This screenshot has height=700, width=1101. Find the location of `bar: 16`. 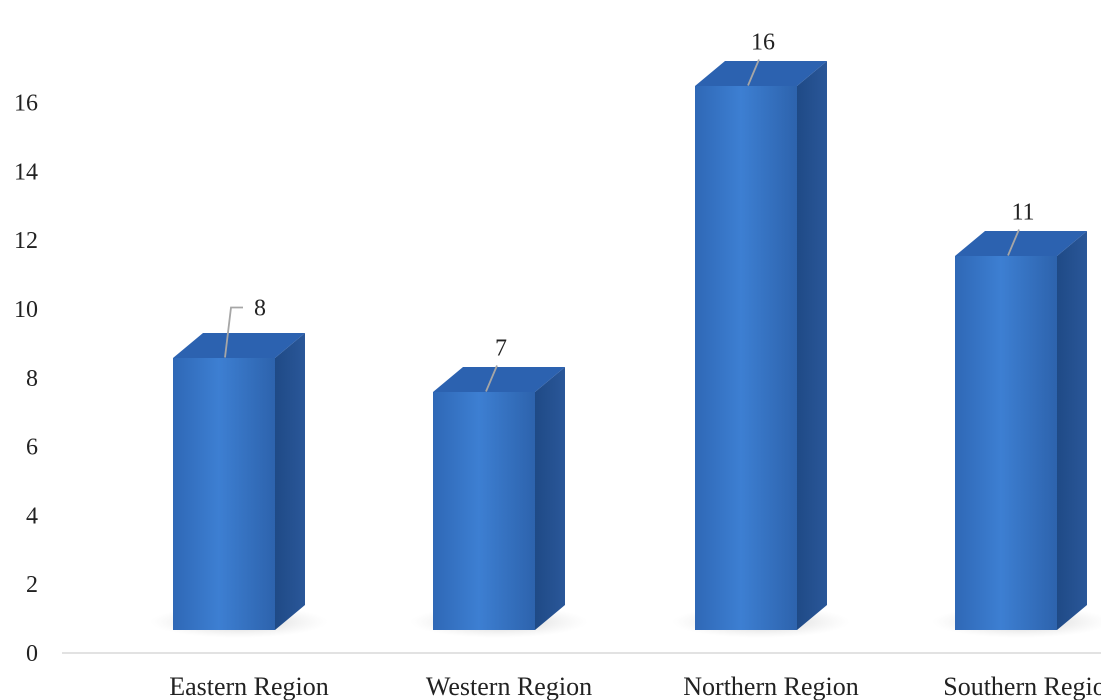

bar: 16 is located at coordinates (761, 334).